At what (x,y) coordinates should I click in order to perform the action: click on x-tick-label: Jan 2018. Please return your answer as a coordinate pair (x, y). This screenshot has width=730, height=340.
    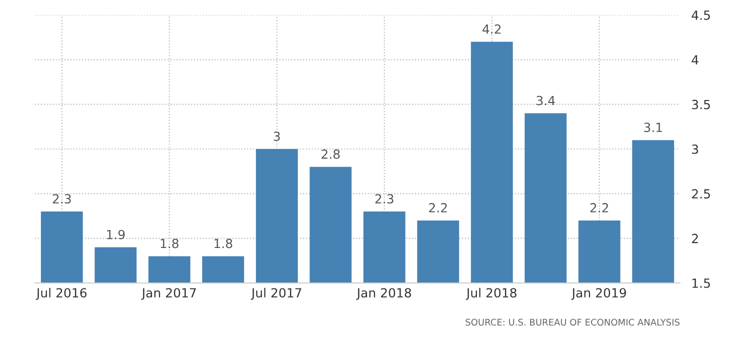
    Looking at the image, I should click on (384, 294).